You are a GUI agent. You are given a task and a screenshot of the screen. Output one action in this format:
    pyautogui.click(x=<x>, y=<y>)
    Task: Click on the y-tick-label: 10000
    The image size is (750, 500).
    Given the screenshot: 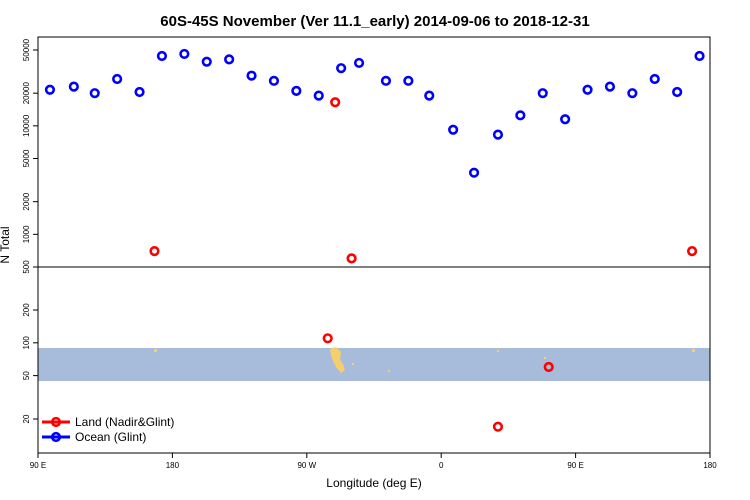 What is the action you would take?
    pyautogui.click(x=26, y=125)
    